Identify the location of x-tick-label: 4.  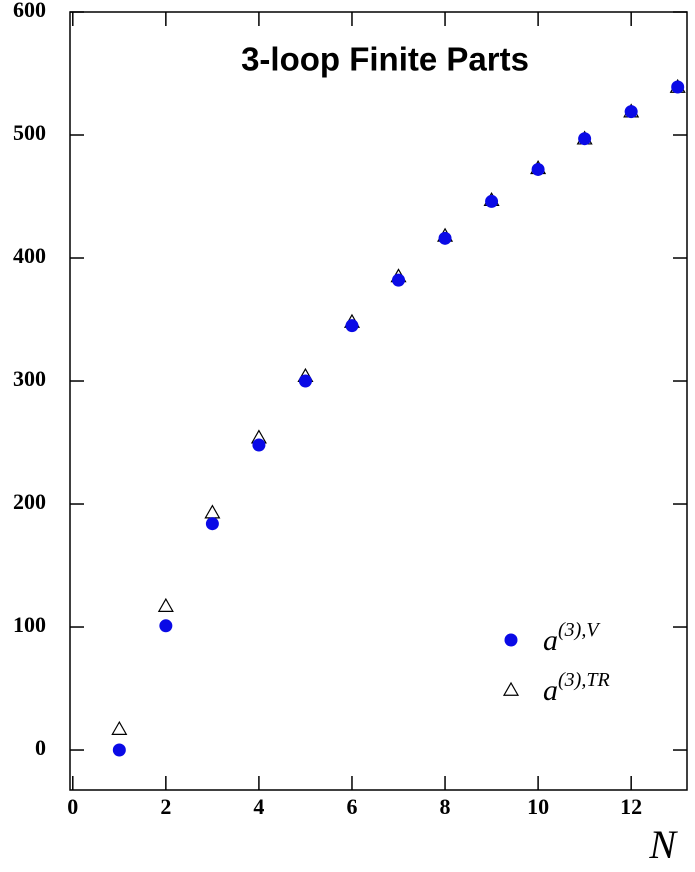
(258, 806).